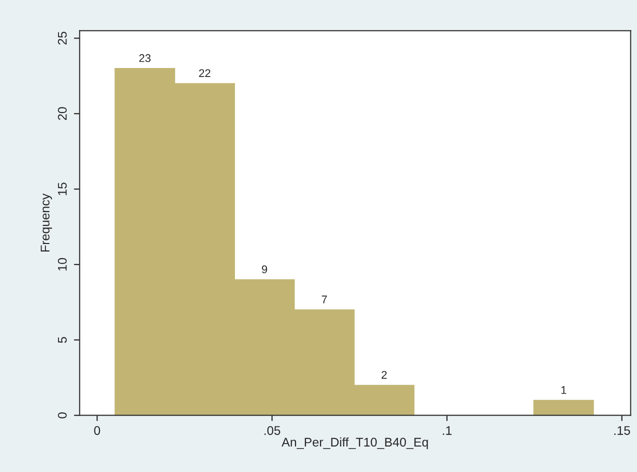 The width and height of the screenshot is (637, 472). What do you see at coordinates (62, 264) in the screenshot?
I see `y-tick-label: 10` at bounding box center [62, 264].